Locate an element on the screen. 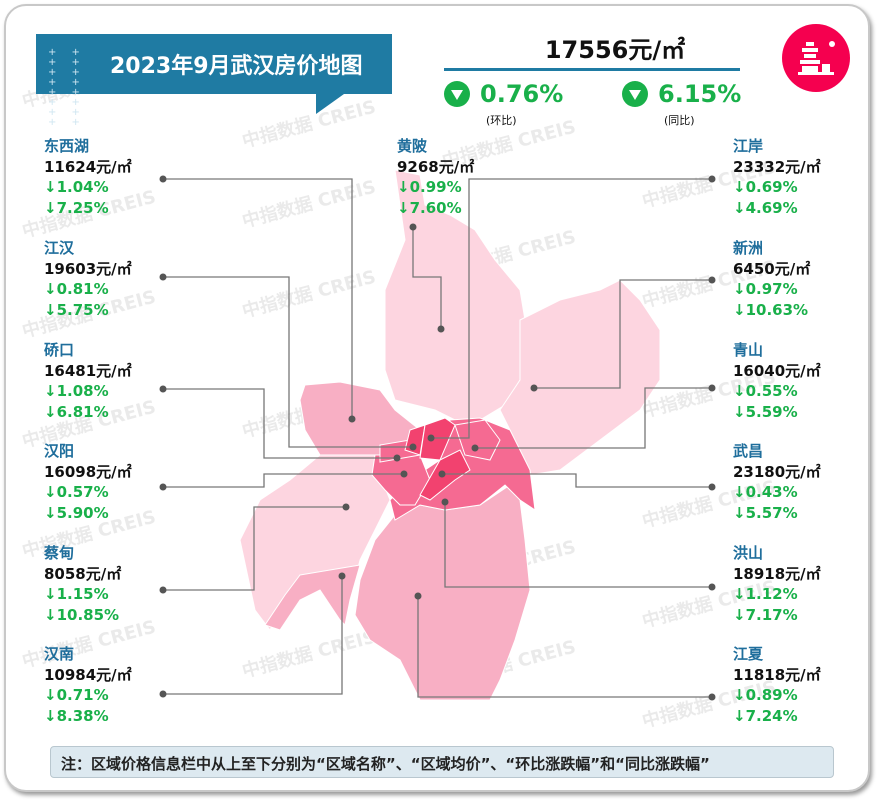 The image size is (882, 800). district-name: 汉南 is located at coordinates (59, 654).